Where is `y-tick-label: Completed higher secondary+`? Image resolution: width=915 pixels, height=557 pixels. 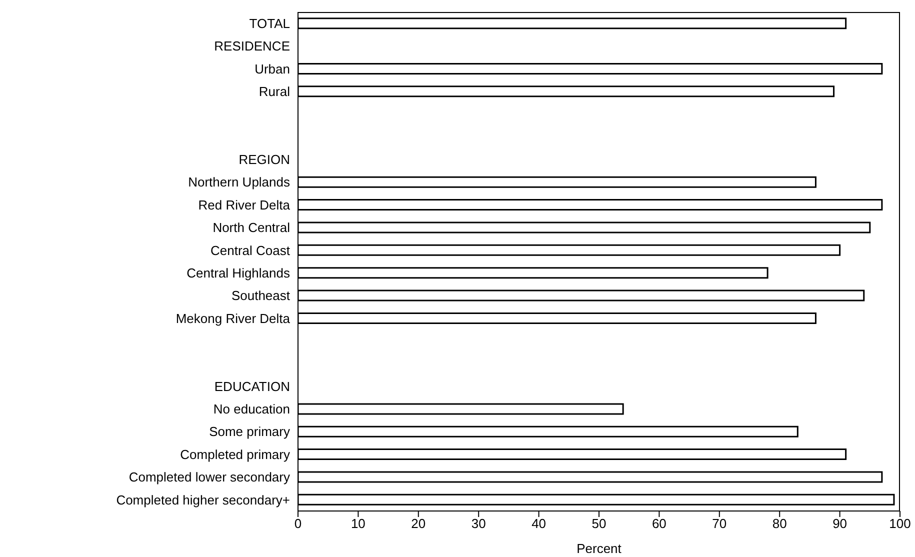
y-tick-label: Completed higher secondary+ is located at coordinates (203, 500).